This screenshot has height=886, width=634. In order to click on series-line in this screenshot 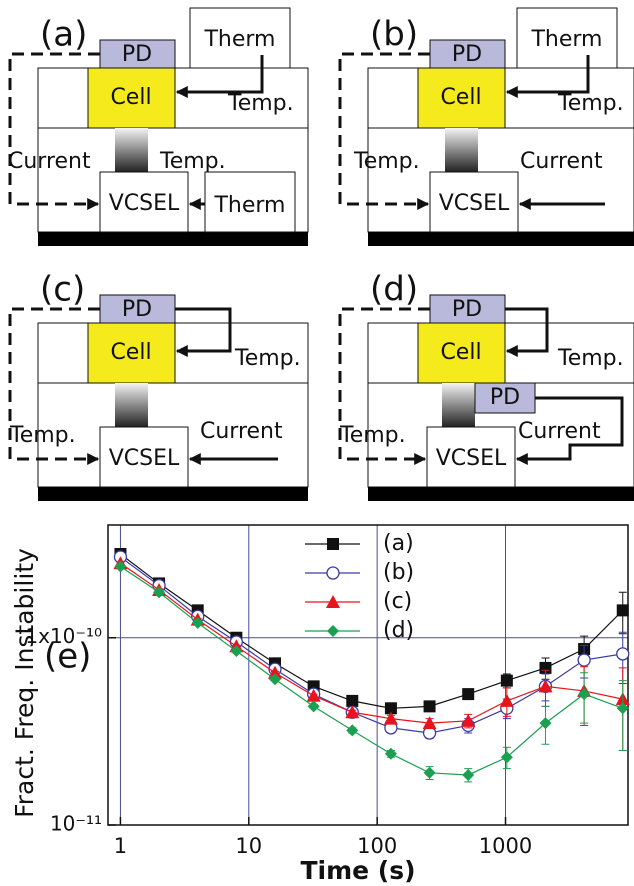, I will do `click(371, 643)`.